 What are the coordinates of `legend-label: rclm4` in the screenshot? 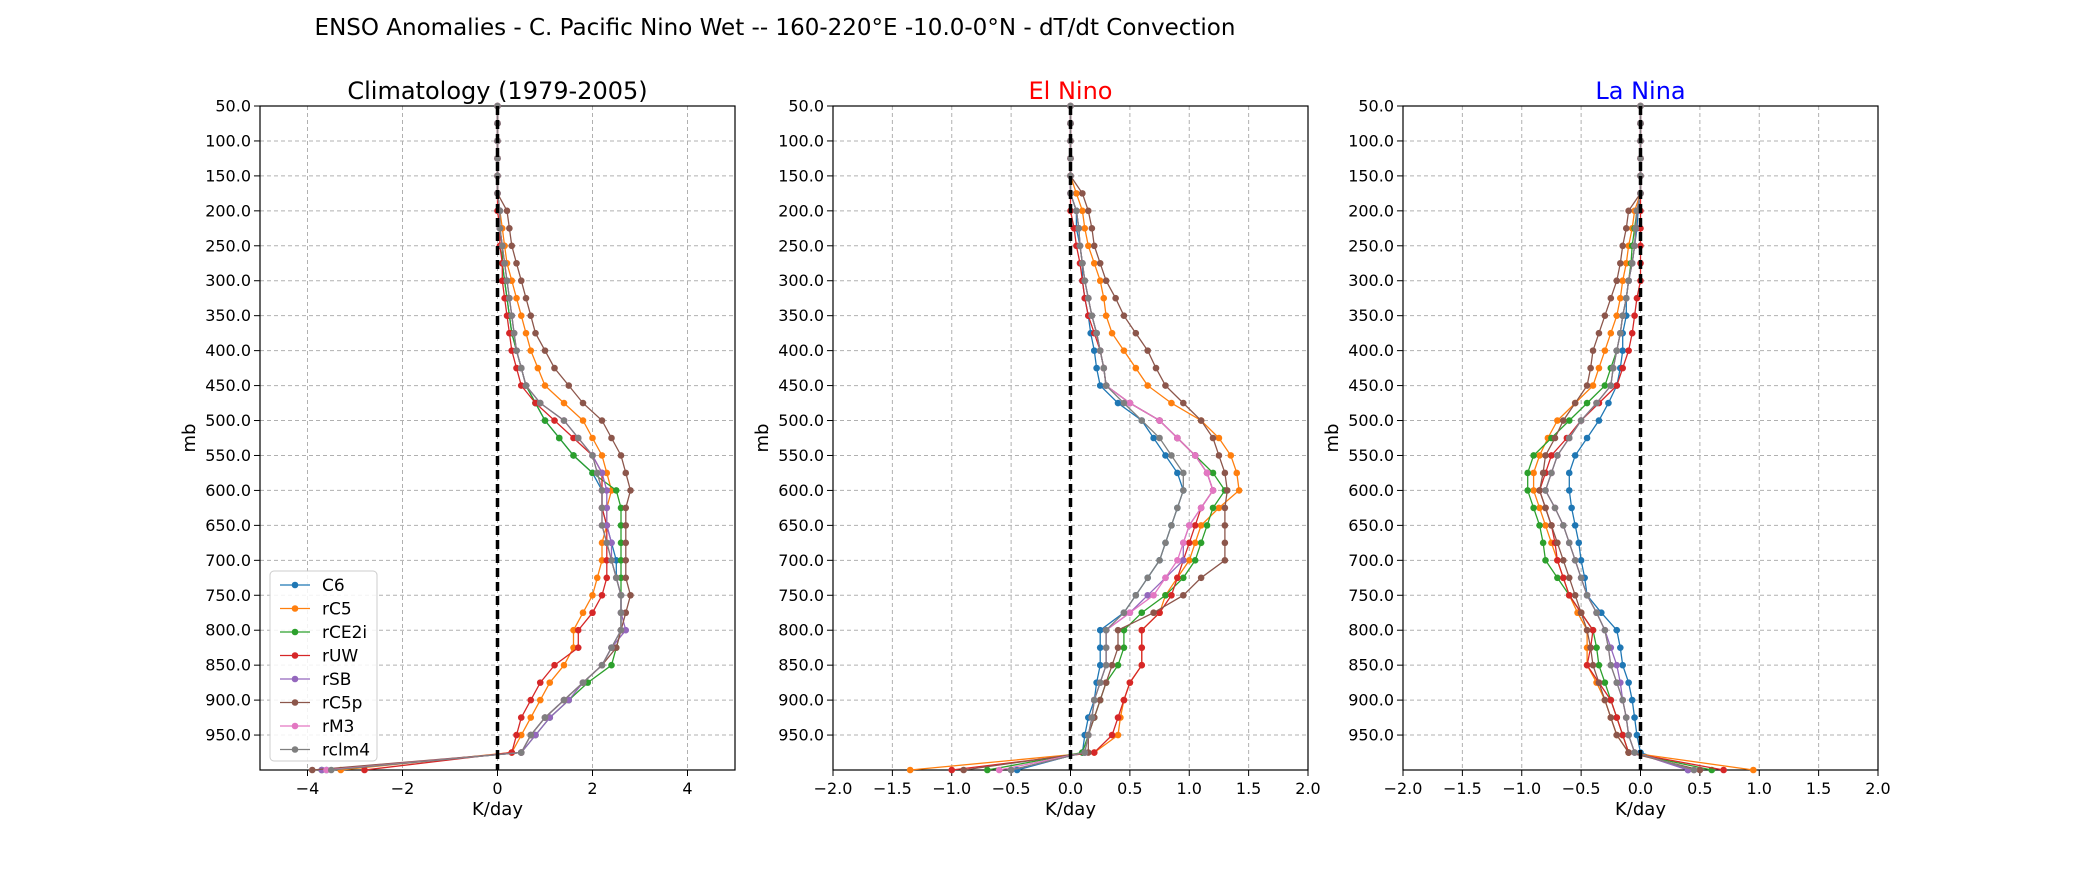 It's located at (346, 751).